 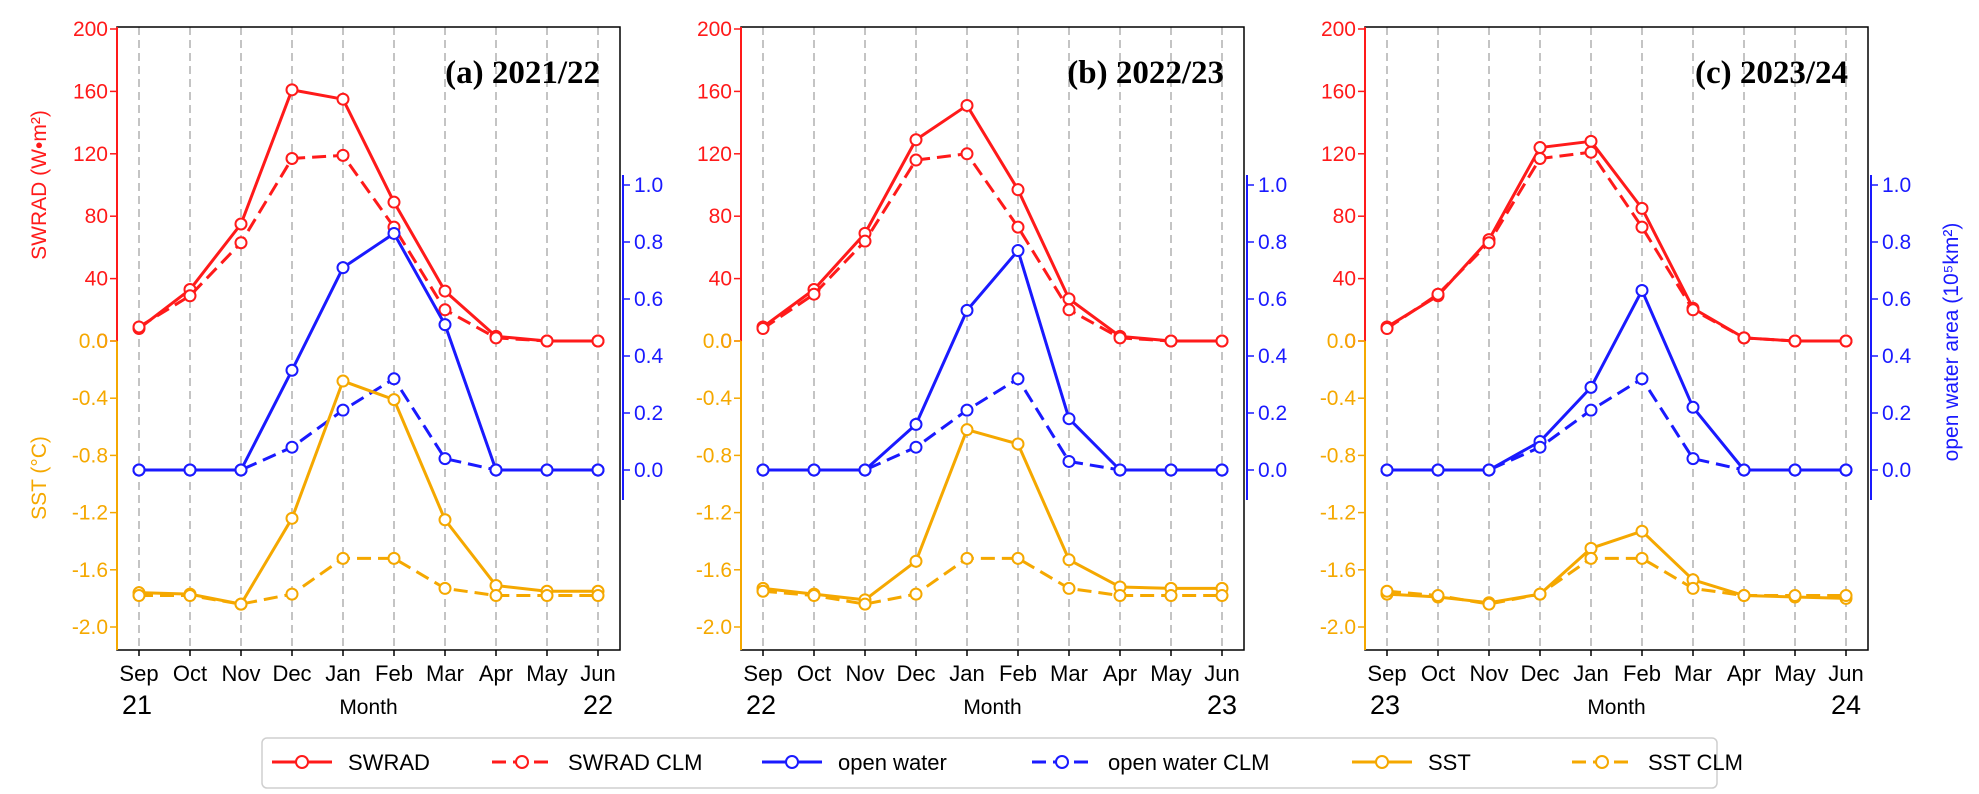 I want to click on sst-axis-label: SST (°C), so click(x=39, y=478).